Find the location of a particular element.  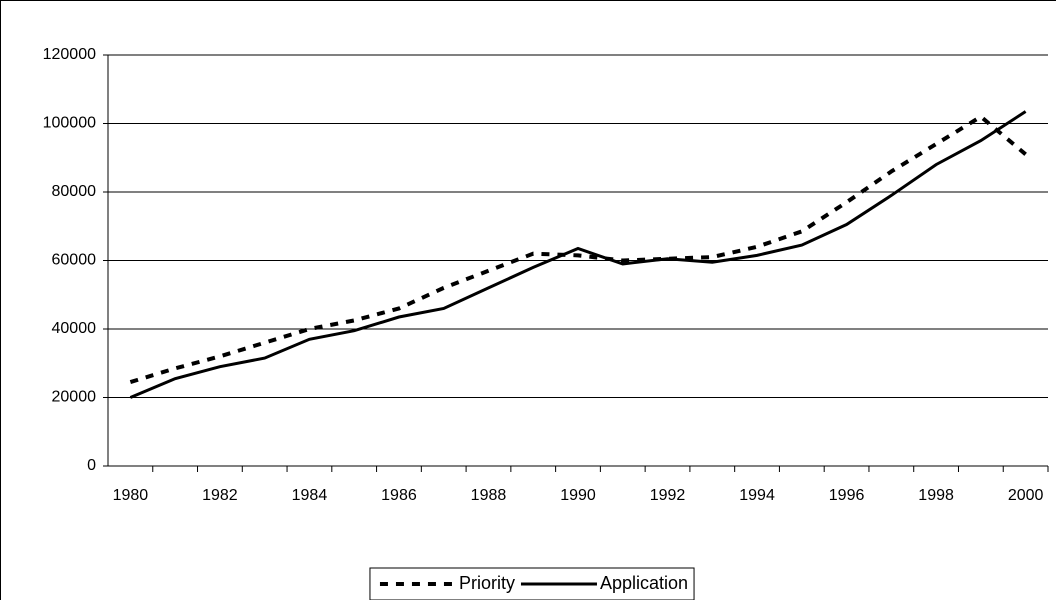

y-tick-label: 40000 is located at coordinates (74, 328).